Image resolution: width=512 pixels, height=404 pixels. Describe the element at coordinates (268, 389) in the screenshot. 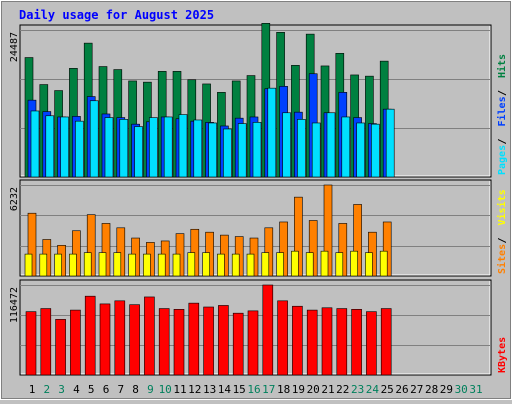

I see `x-tick-day-17: 17` at that location.